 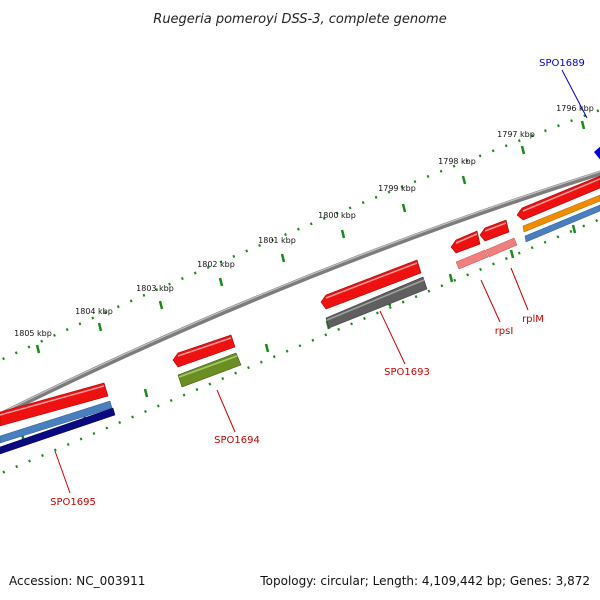 What do you see at coordinates (472, 259) in the screenshot?
I see `gene-rpsI-pink` at bounding box center [472, 259].